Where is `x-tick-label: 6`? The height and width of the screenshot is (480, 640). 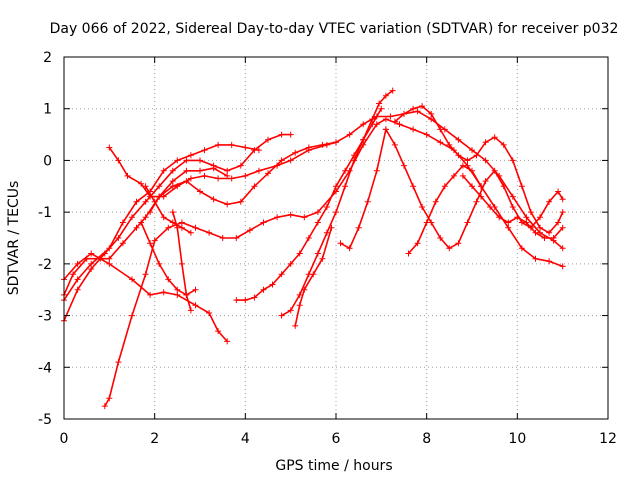 x-tick-label: 6 is located at coordinates (336, 439).